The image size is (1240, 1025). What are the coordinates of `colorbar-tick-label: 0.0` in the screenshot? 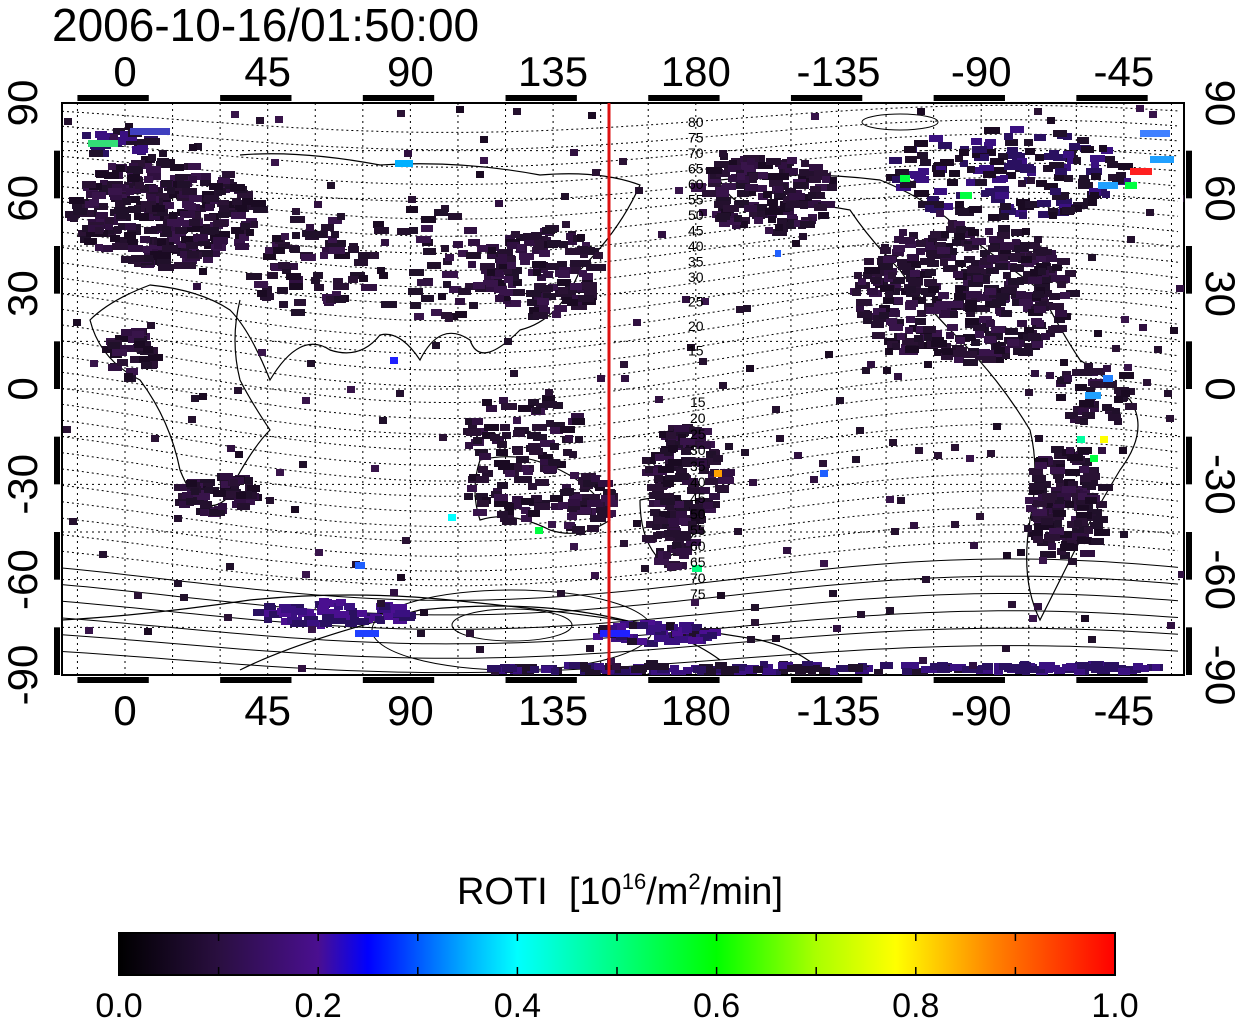 It's located at (119, 1006).